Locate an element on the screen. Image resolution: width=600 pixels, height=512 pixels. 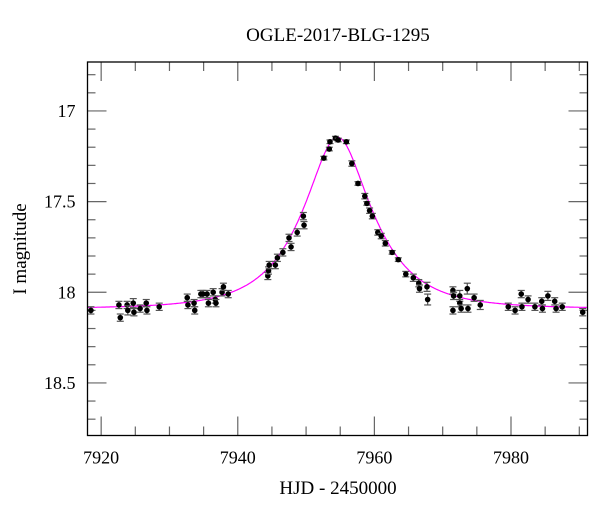
x-tick-label: 7960 is located at coordinates (374, 458).